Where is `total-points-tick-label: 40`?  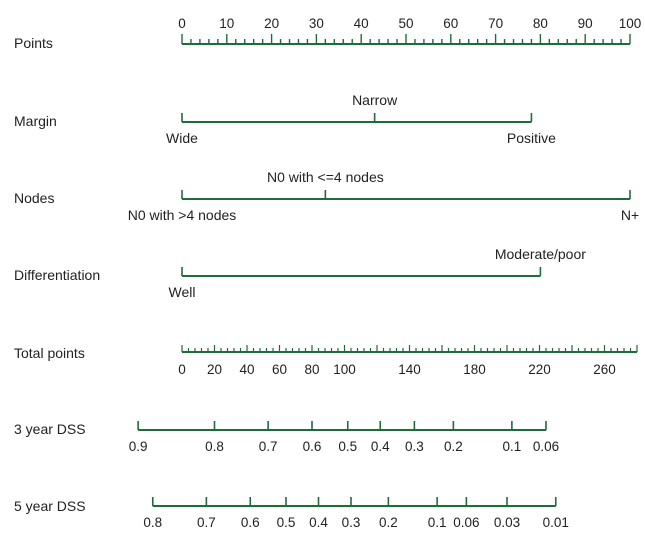 total-points-tick-label: 40 is located at coordinates (246, 369).